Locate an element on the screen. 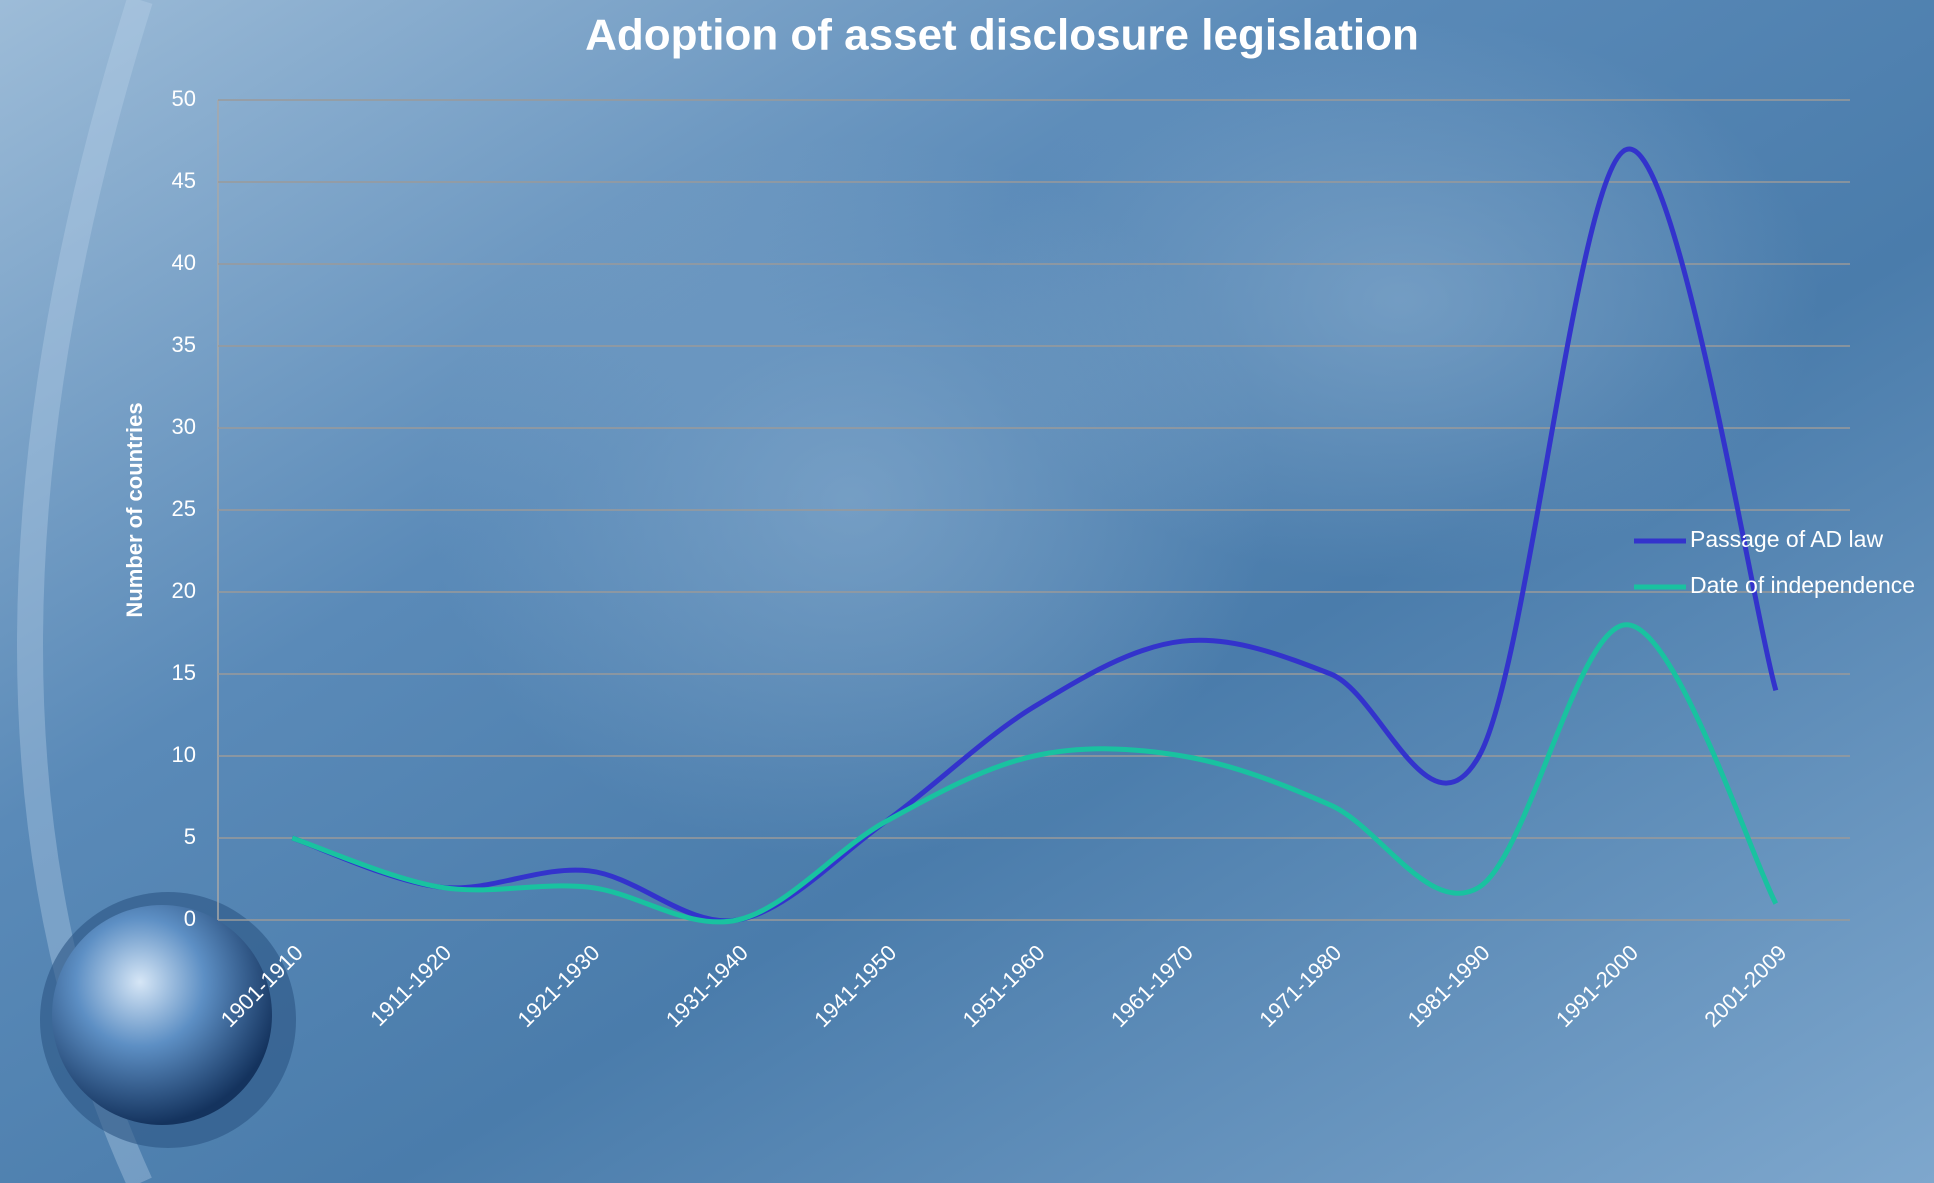 This screenshot has width=1934, height=1183. legend-label: Passage of AD law is located at coordinates (1786, 539).